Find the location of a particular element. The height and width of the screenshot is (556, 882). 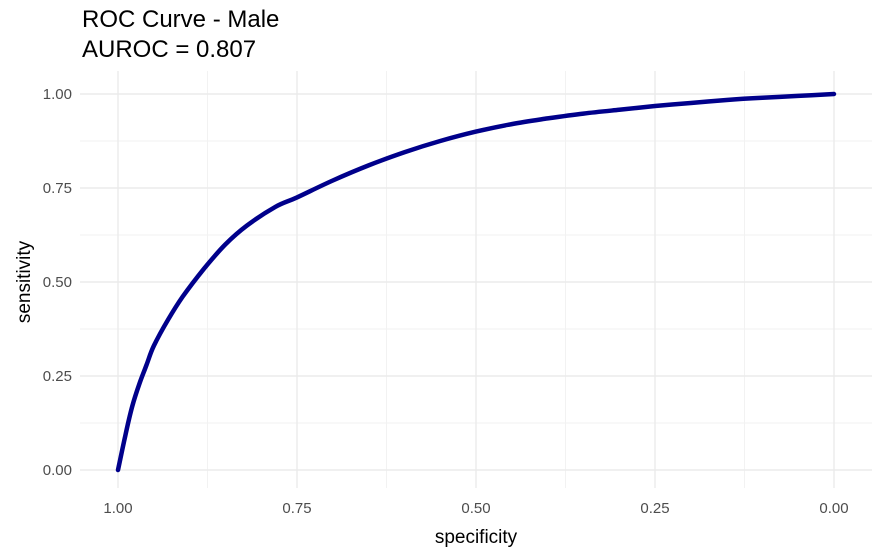

x-tick-label: 0.75 is located at coordinates (296, 508).